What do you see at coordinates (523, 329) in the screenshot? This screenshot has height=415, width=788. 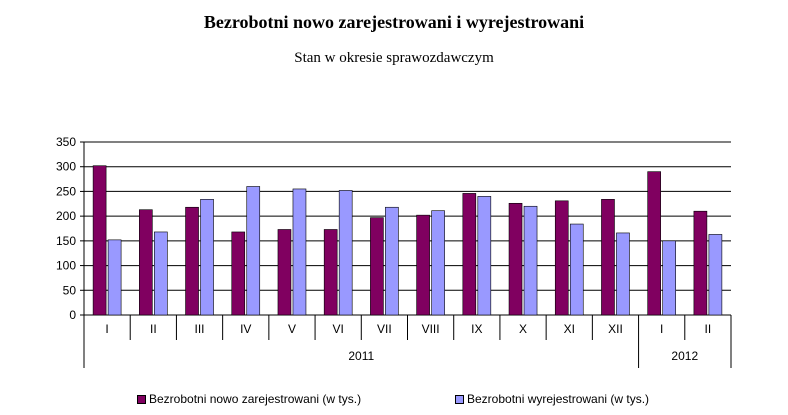 I see `x-tick-label: X` at bounding box center [523, 329].